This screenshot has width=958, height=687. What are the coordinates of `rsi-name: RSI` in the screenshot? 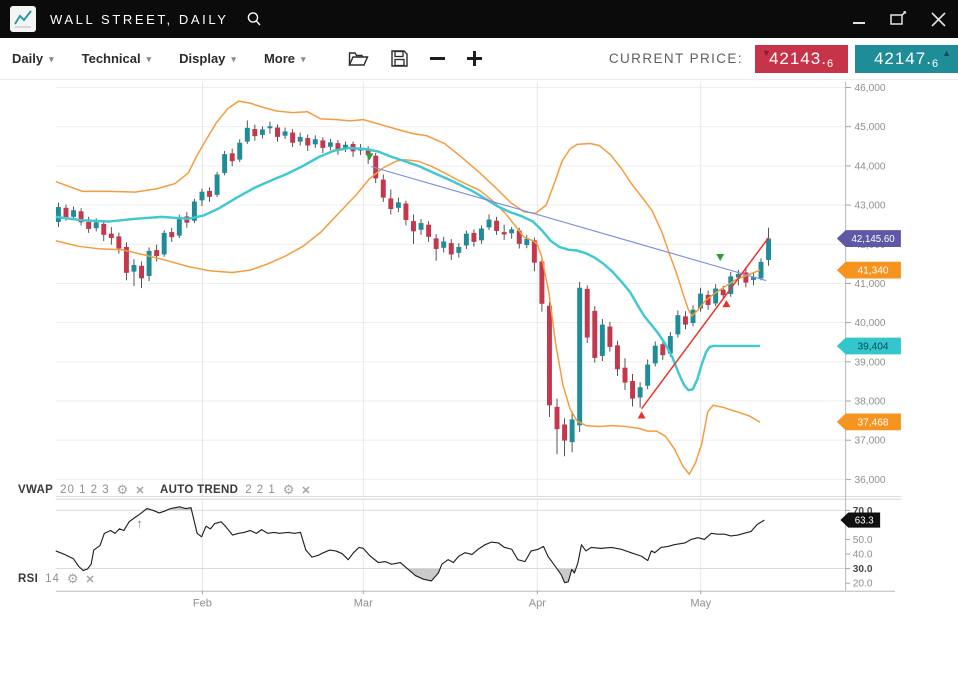 It's located at (28, 579).